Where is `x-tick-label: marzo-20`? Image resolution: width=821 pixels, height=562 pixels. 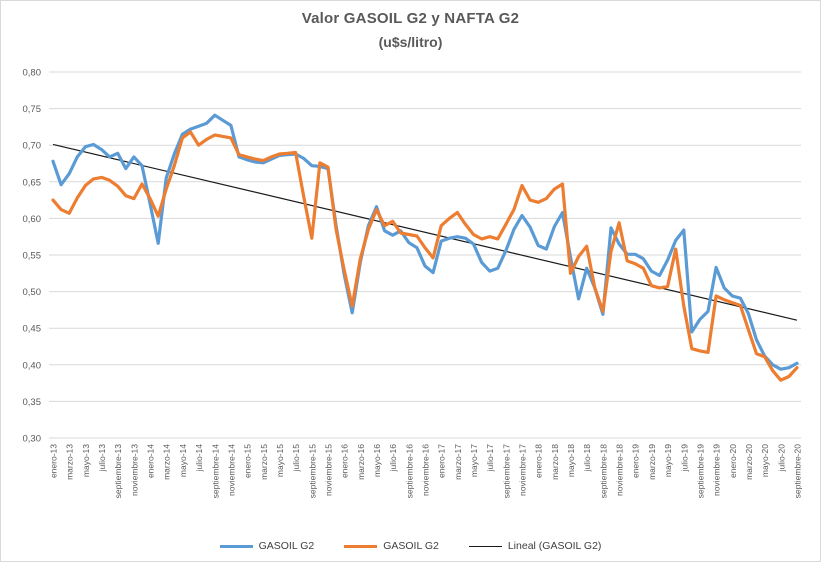 x-tick-label: marzo-20 is located at coordinates (749, 462).